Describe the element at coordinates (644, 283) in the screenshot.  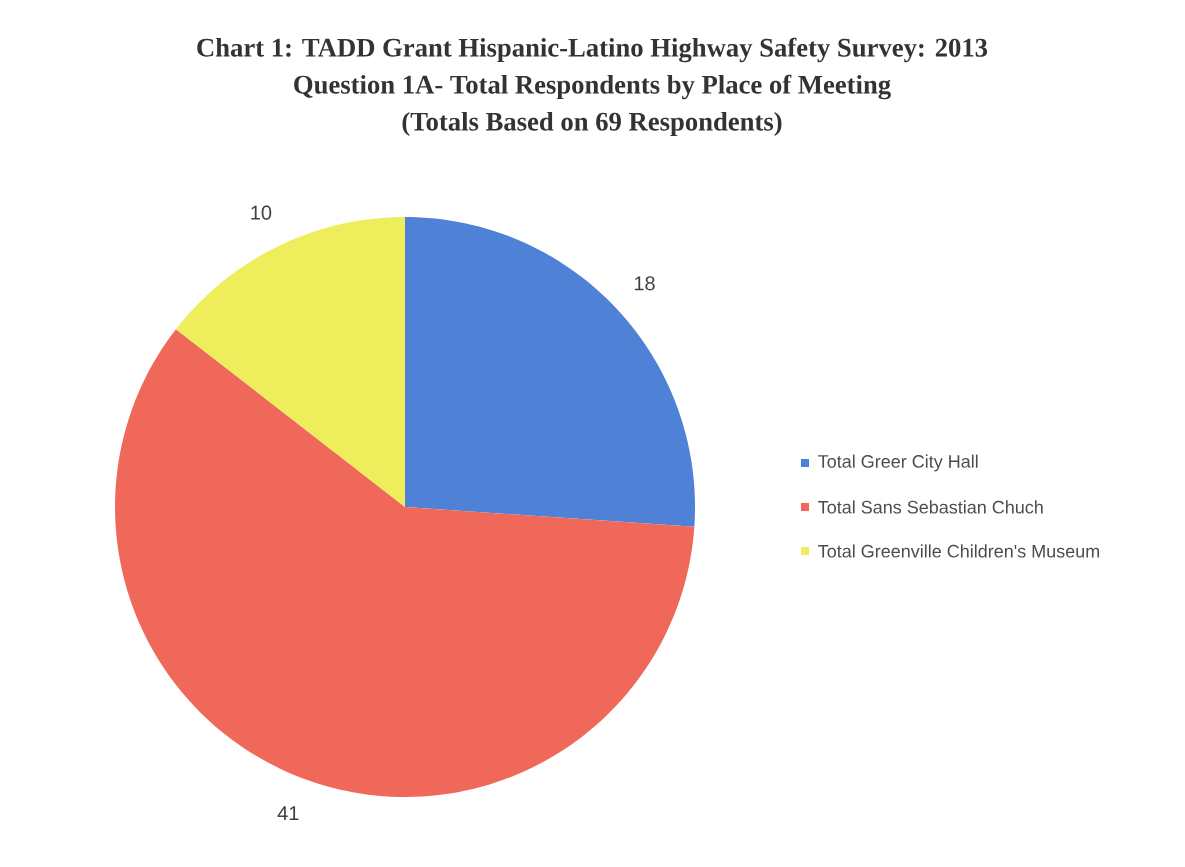
I see `data-label: 18` at that location.